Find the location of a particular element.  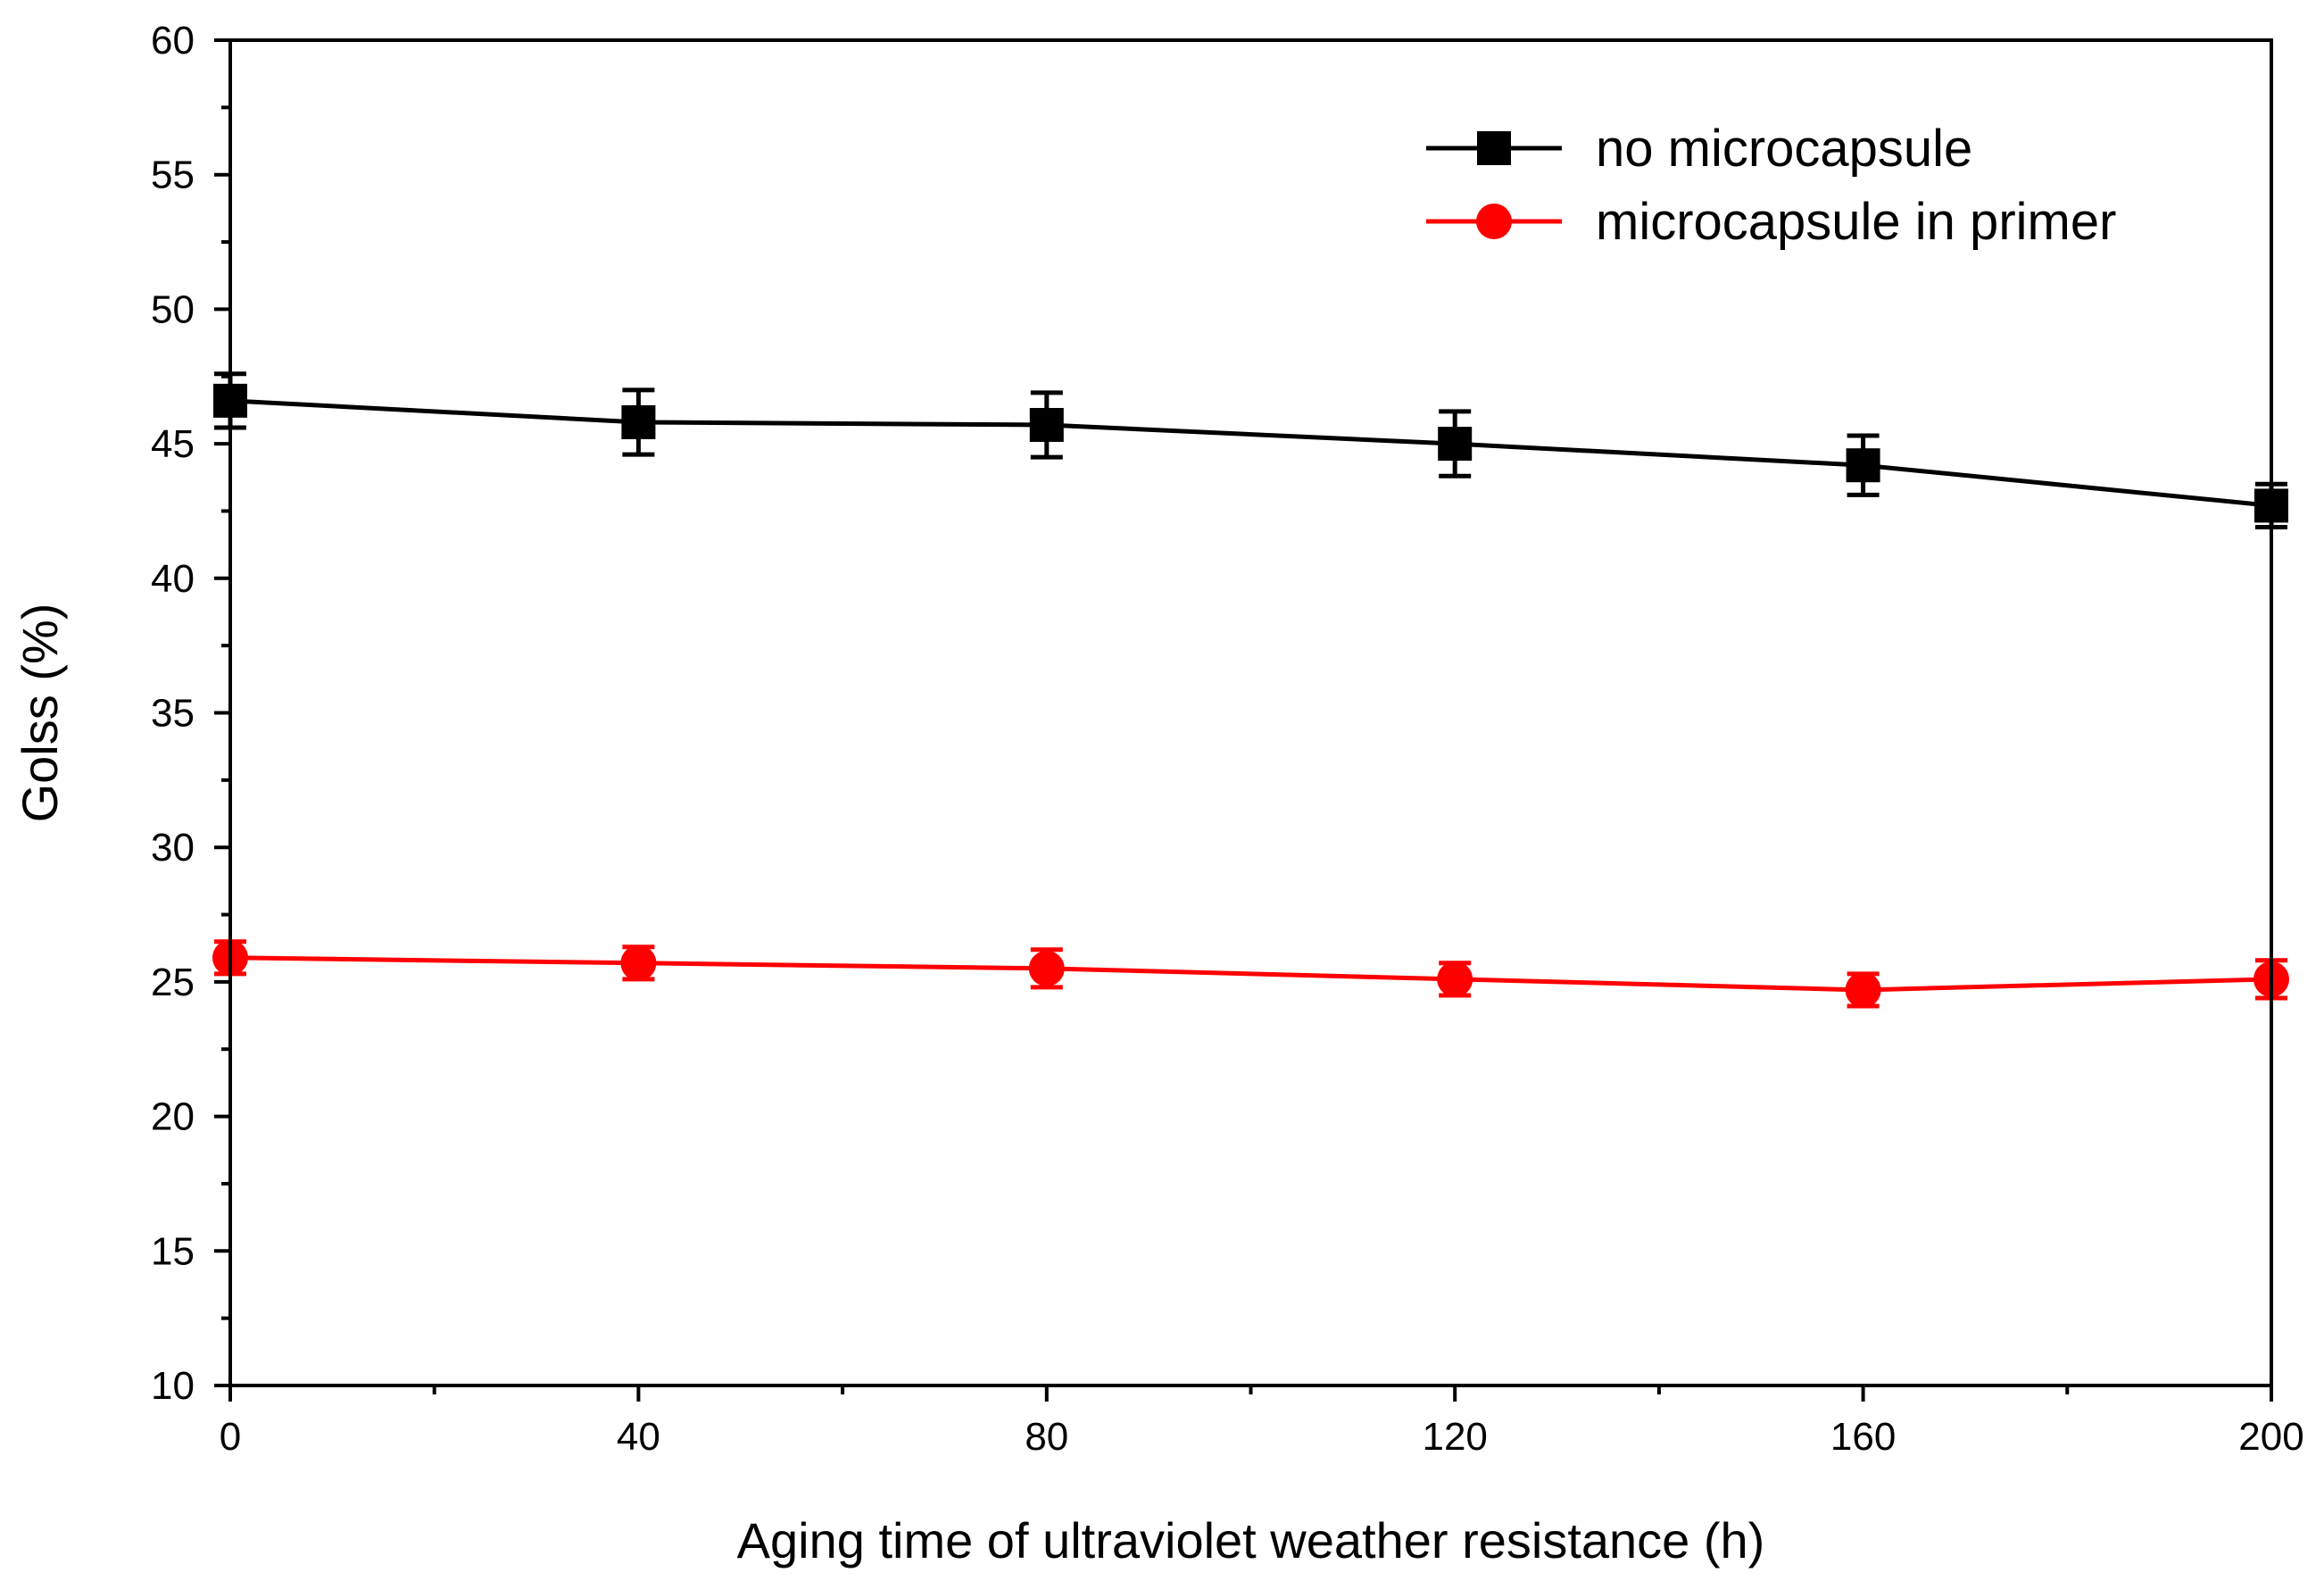

x-tick-label: 80 is located at coordinates (1046, 1437).